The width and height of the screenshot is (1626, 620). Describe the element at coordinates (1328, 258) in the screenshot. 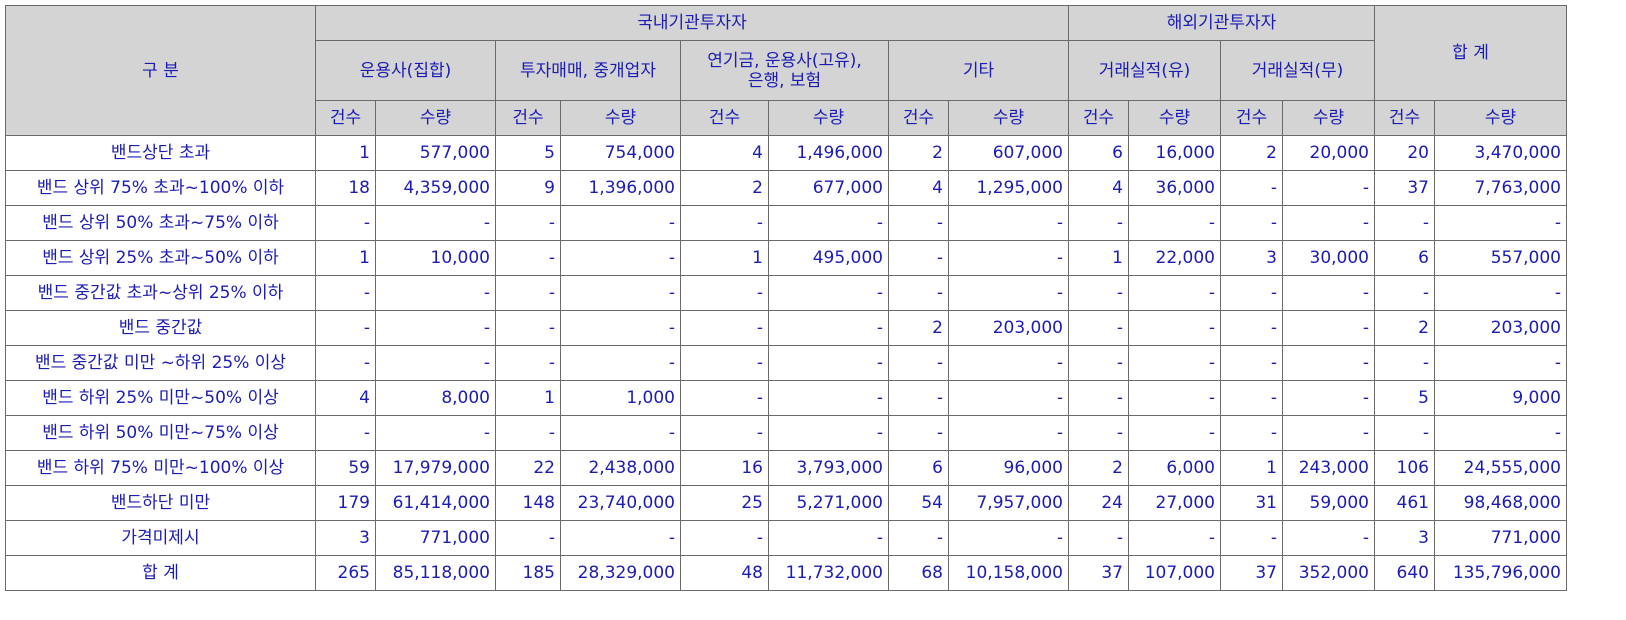

I see `quantity-cell: 30,000` at that location.